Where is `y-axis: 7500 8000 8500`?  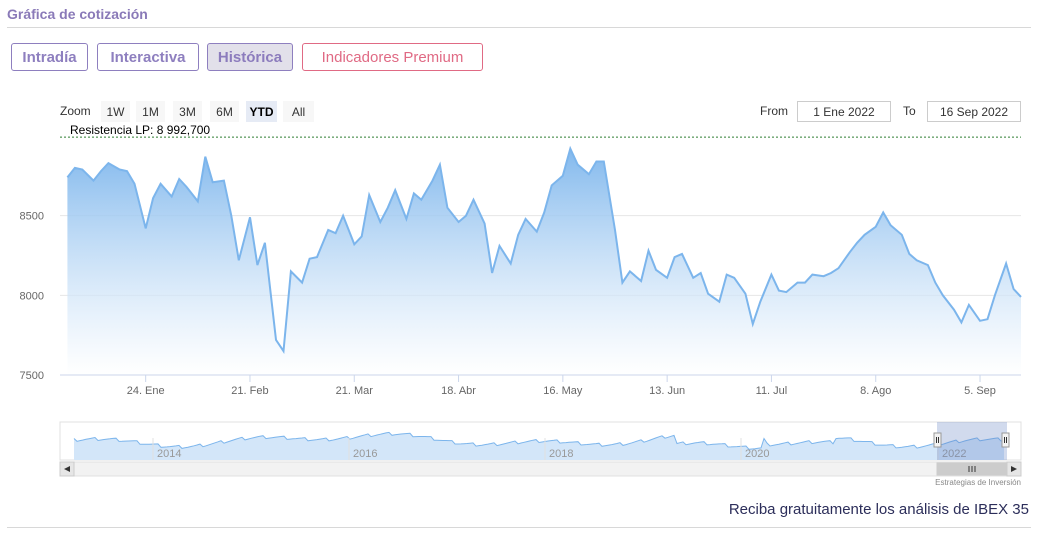 y-axis: 7500 8000 8500 is located at coordinates (32, 296).